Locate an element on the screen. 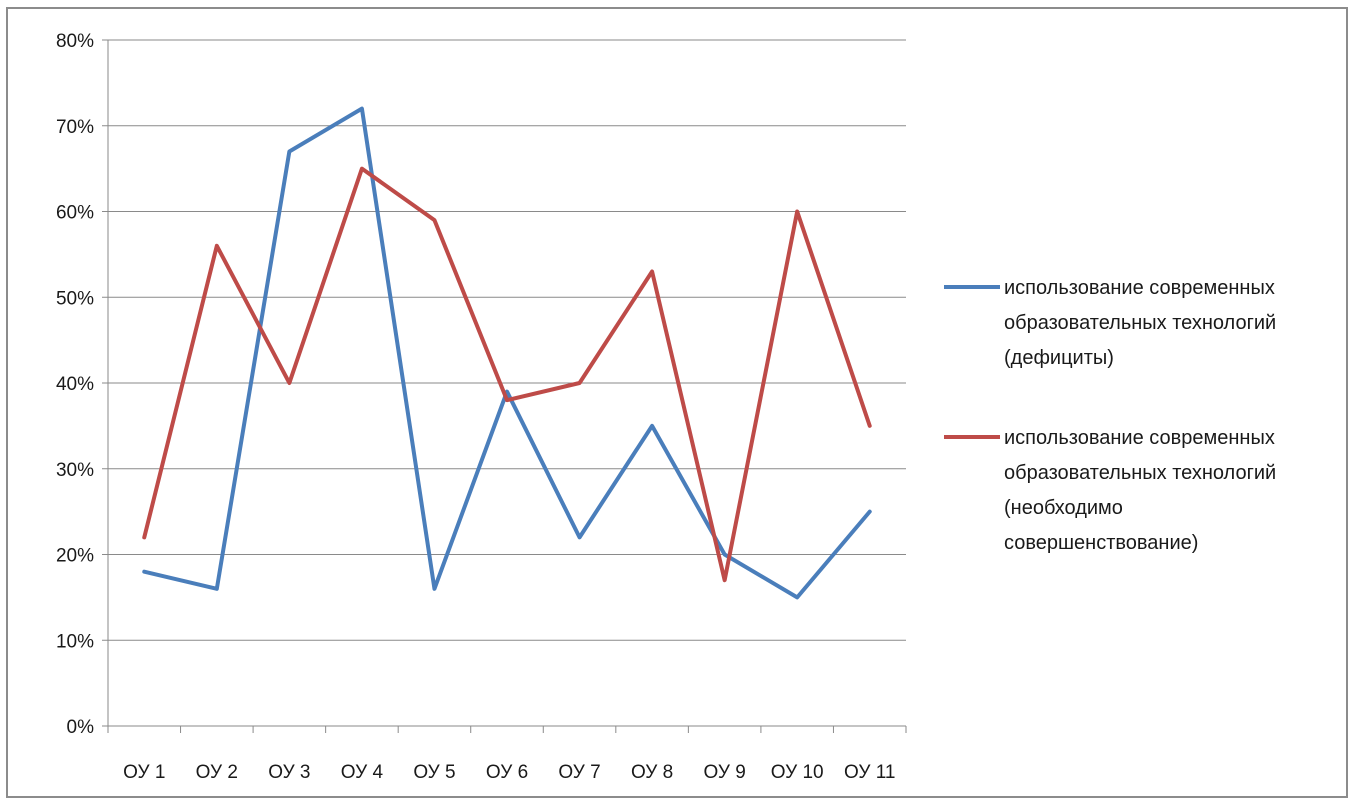  y-tick-label: 40% is located at coordinates (75, 384).